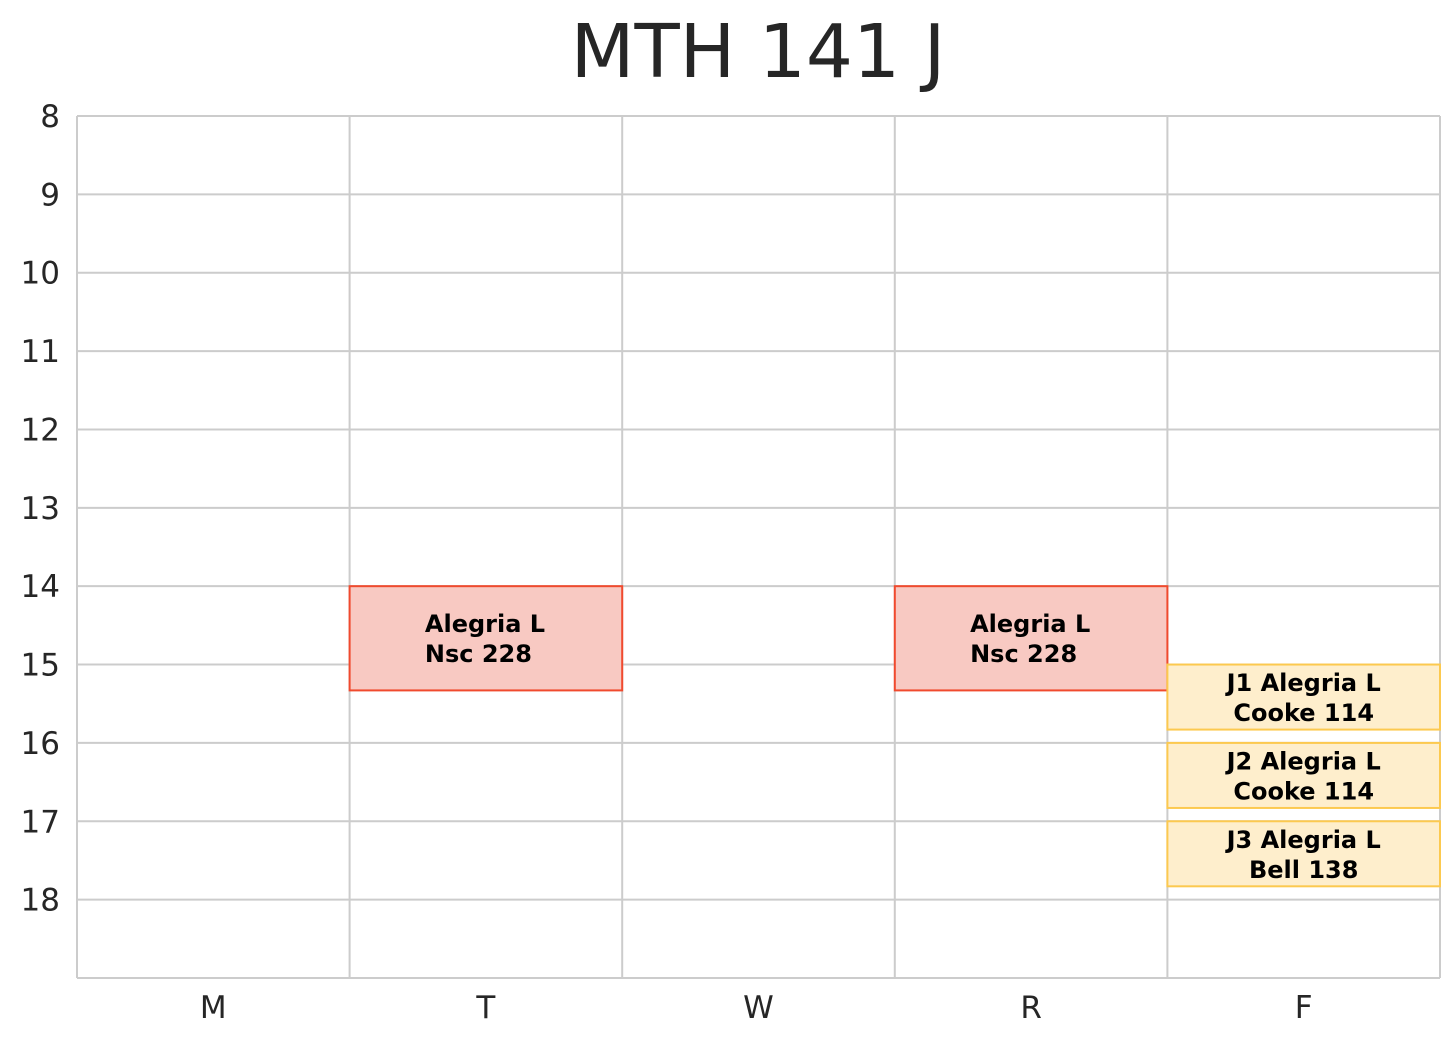 Image resolution: width=1456 pixels, height=1040 pixels. I want to click on event-label: J1 Alegria L, so click(1303, 683).